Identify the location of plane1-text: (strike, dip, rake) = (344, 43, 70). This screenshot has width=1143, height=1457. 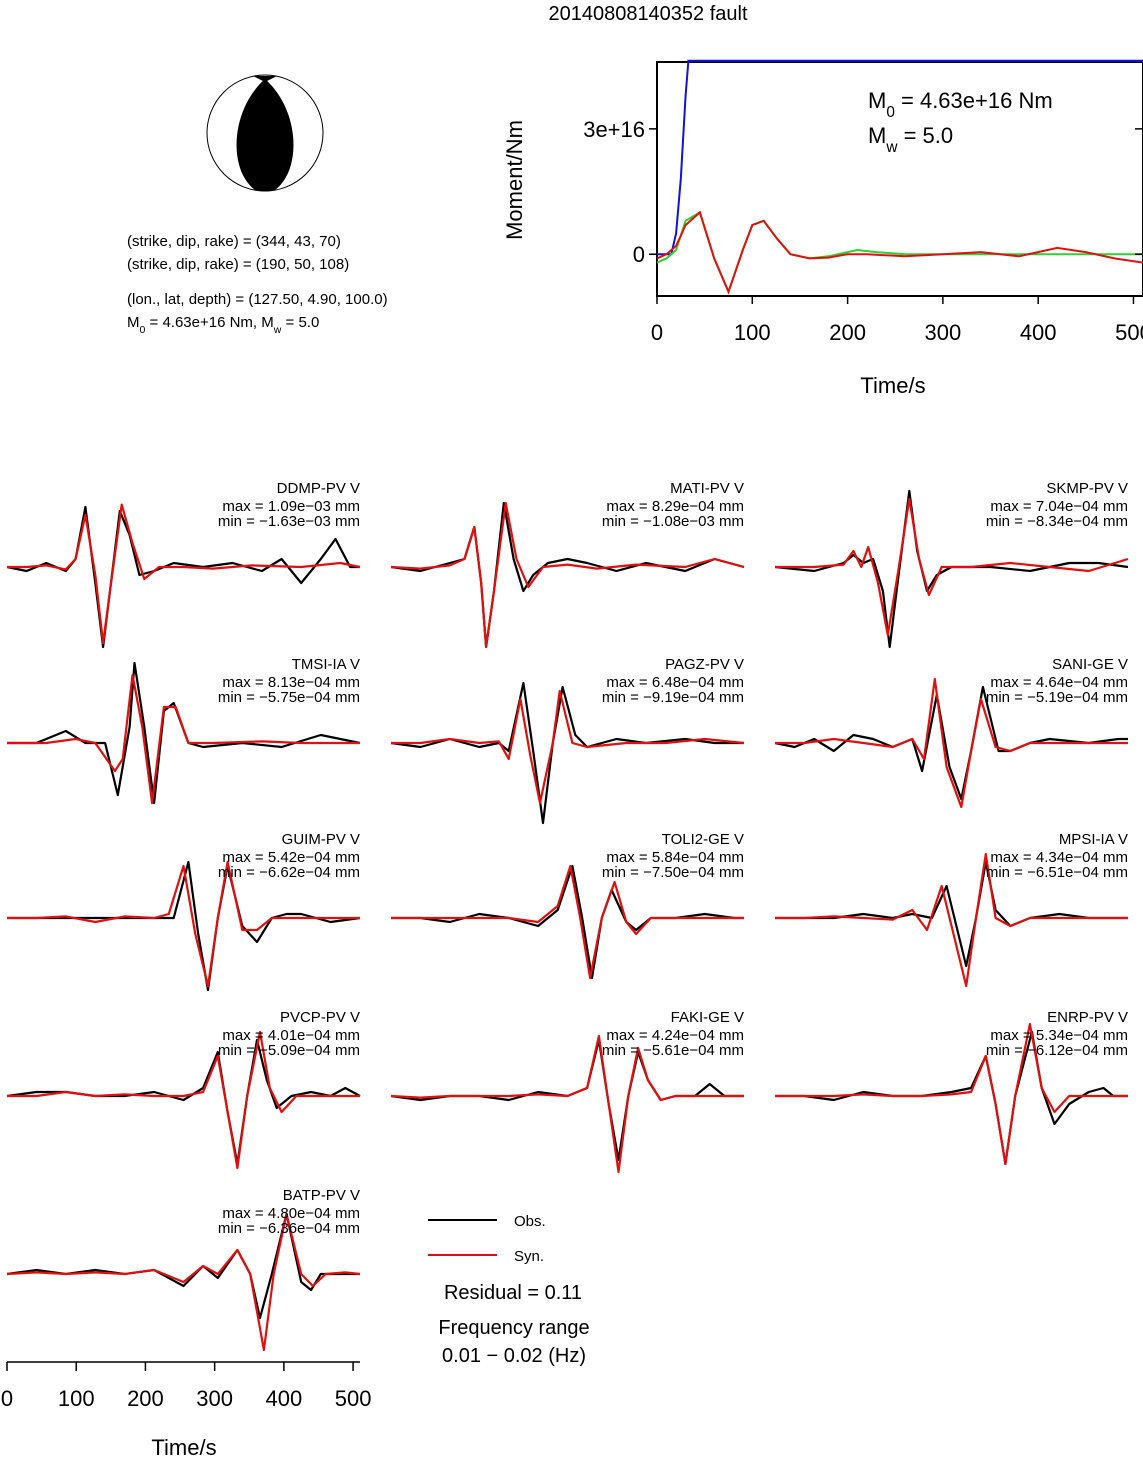
(234, 241).